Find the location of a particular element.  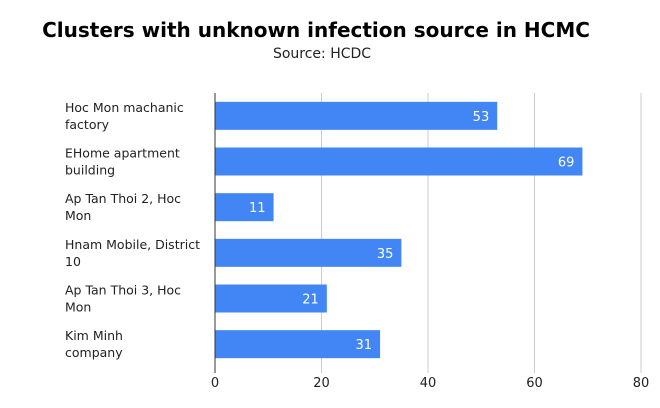

category-label: Ap Tan Thoi 2, Hoc Mon is located at coordinates (123, 207).